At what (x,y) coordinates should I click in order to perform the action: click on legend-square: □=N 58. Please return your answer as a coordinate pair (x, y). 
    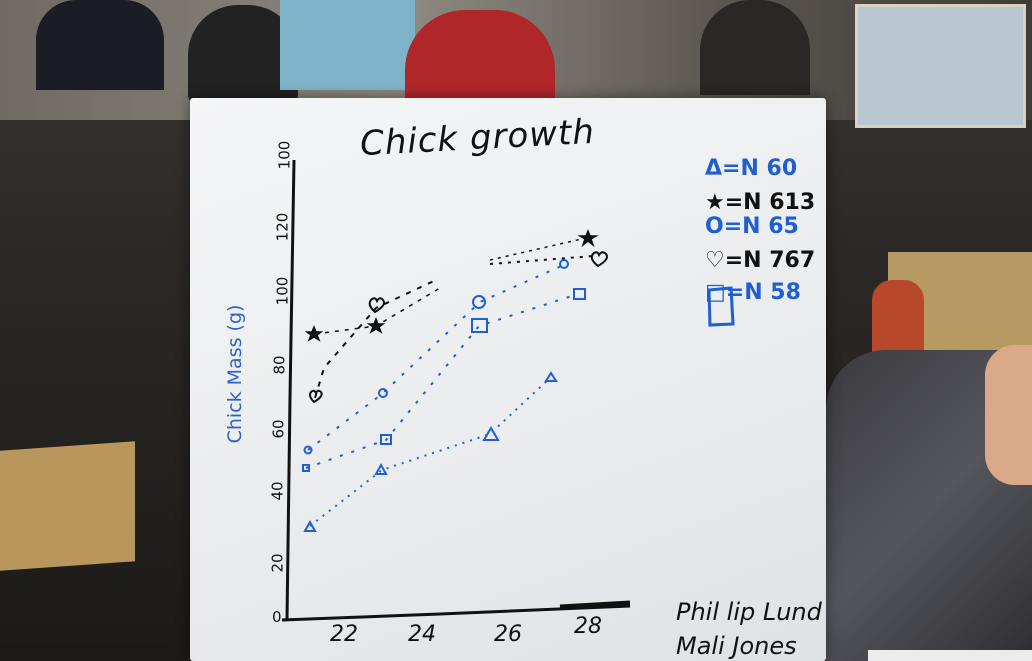
    Looking at the image, I should click on (753, 292).